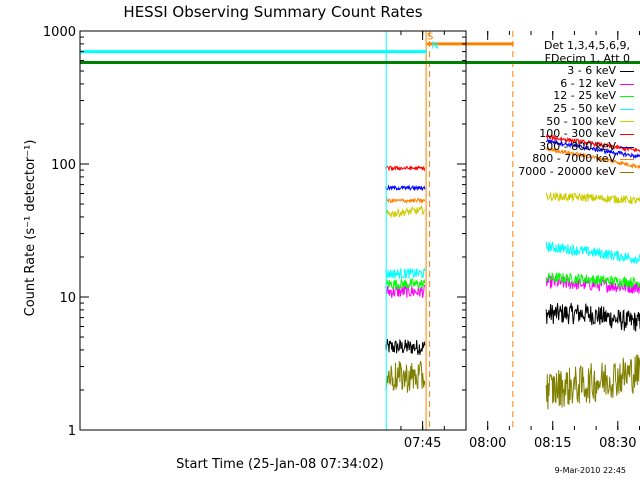 The height and width of the screenshot is (480, 640). I want to click on x-tick-label: 07:45, so click(422, 443).